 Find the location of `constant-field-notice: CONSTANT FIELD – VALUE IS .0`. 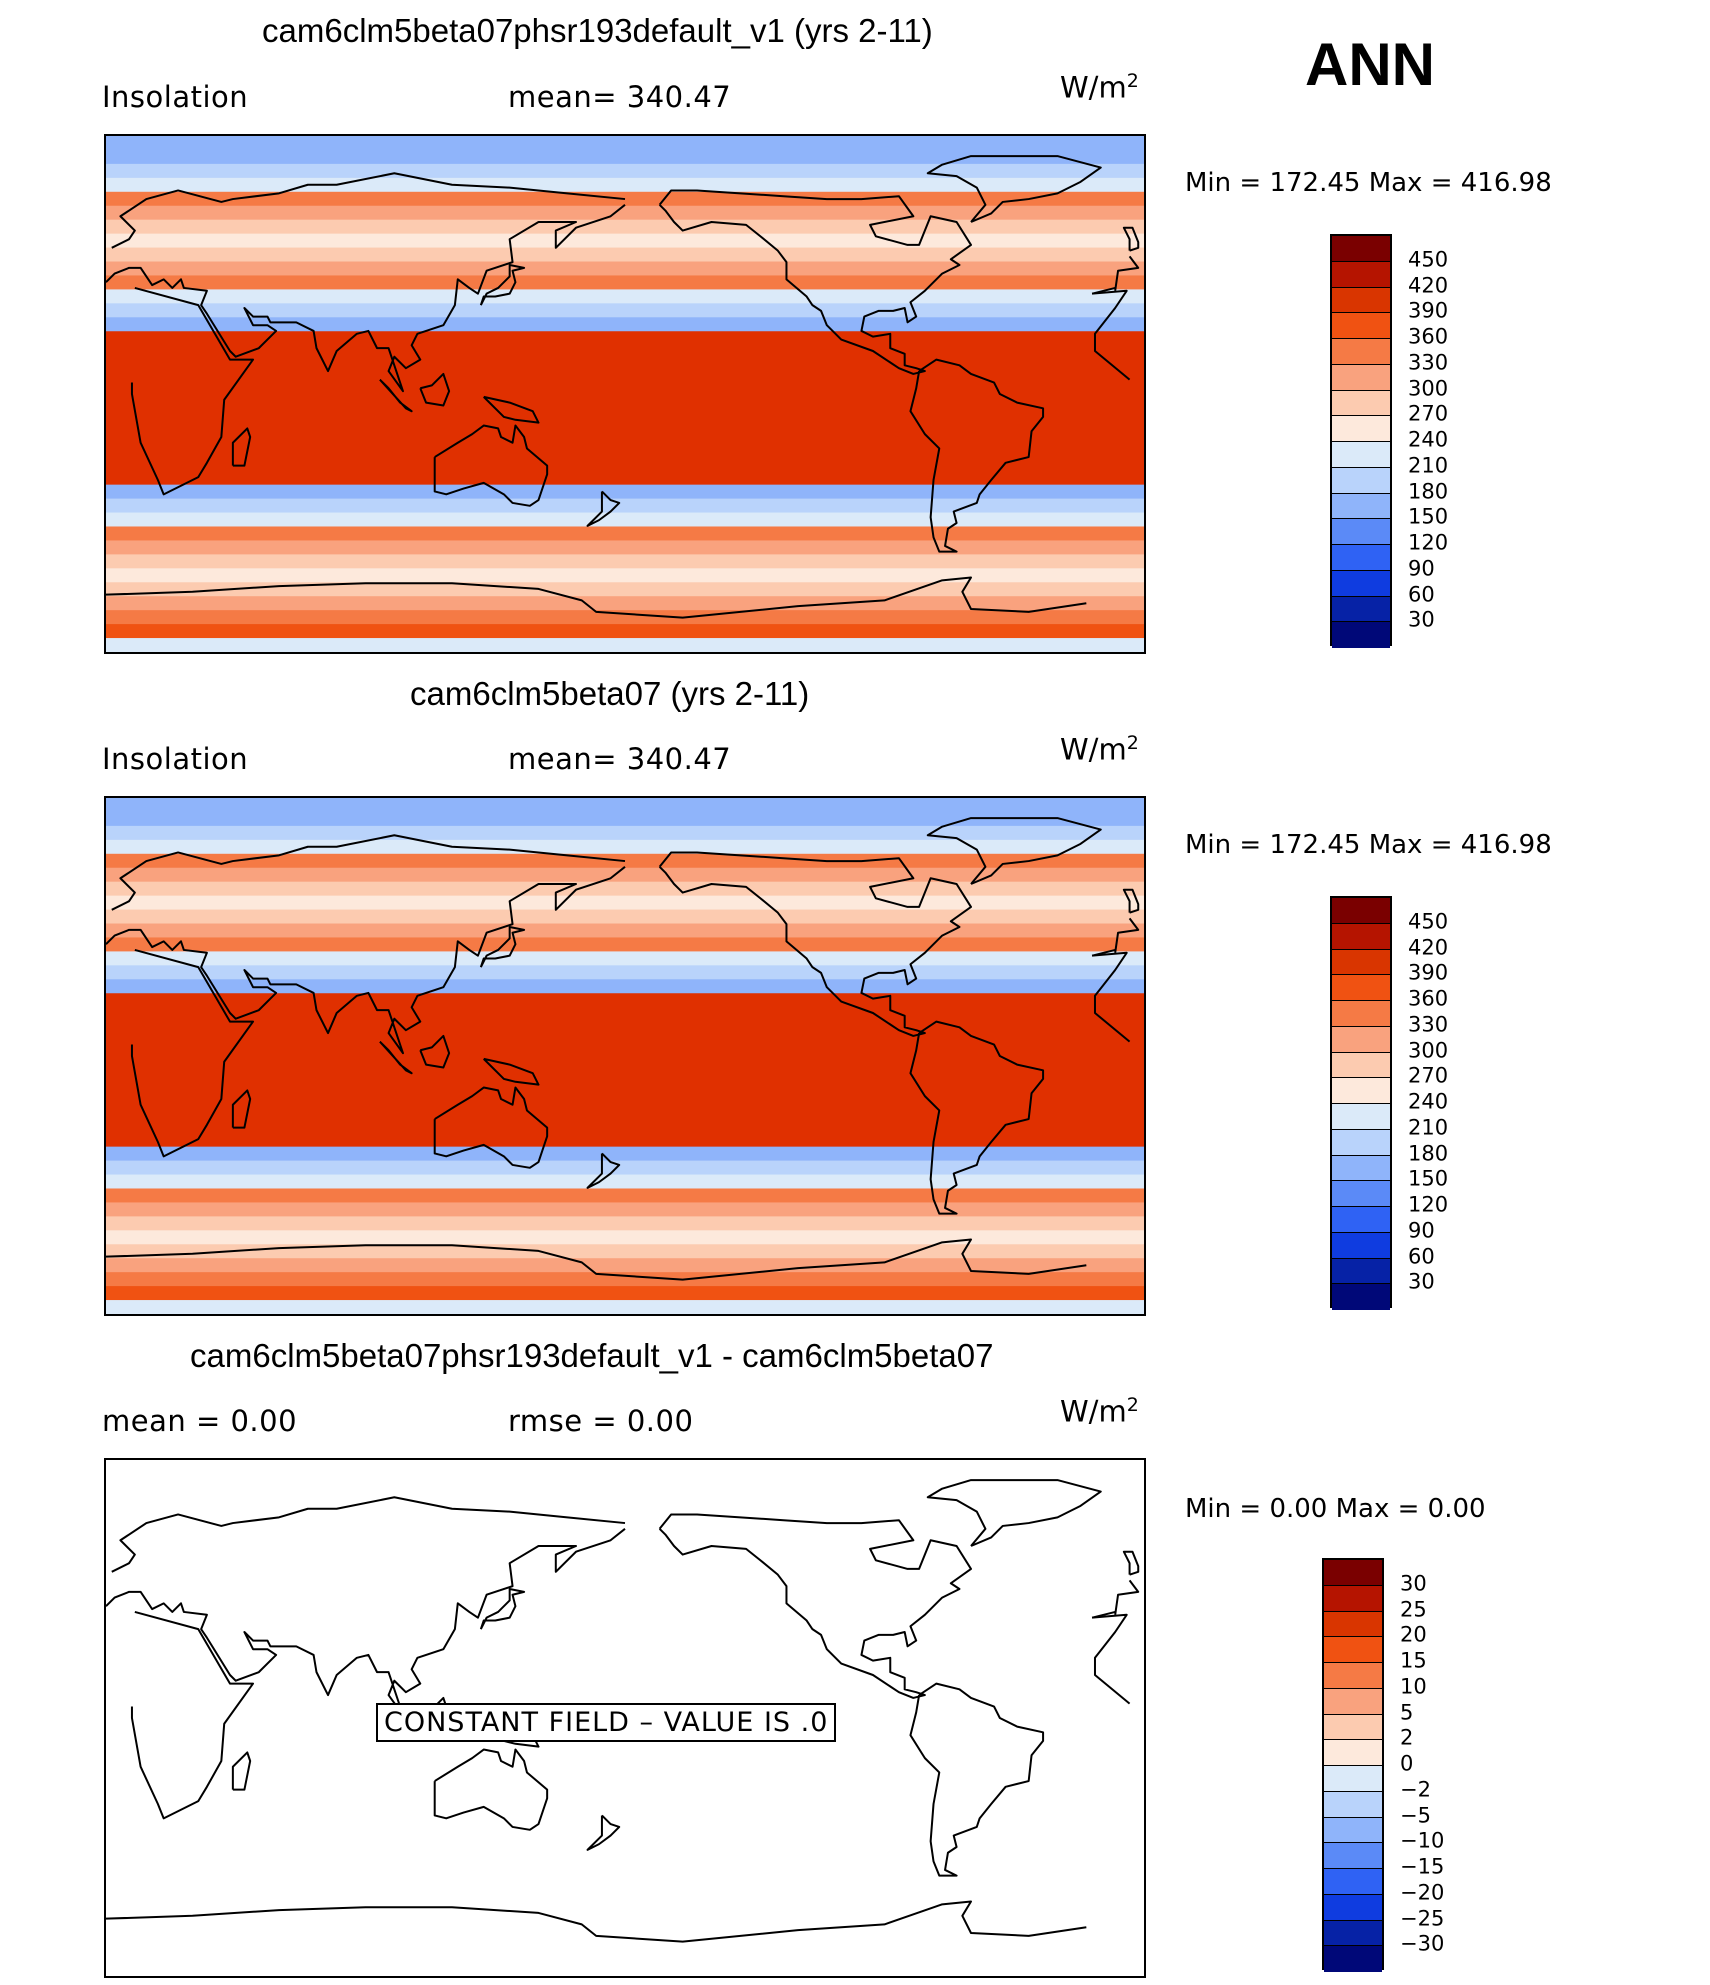

constant-field-notice: CONSTANT FIELD – VALUE IS .0 is located at coordinates (606, 1722).